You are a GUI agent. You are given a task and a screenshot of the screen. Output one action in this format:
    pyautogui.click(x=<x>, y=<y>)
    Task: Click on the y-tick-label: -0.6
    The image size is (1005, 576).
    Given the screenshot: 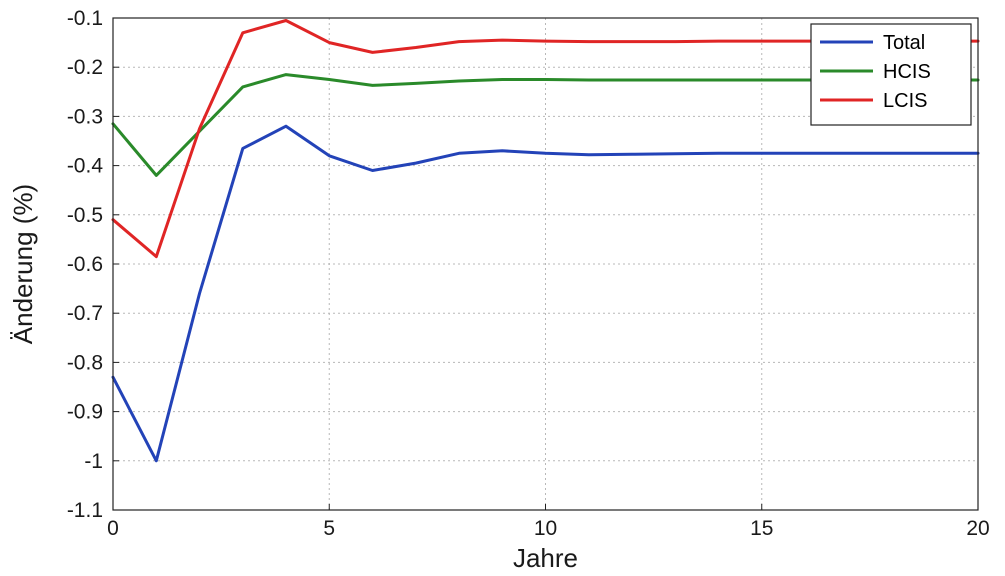 What is the action you would take?
    pyautogui.click(x=85, y=264)
    